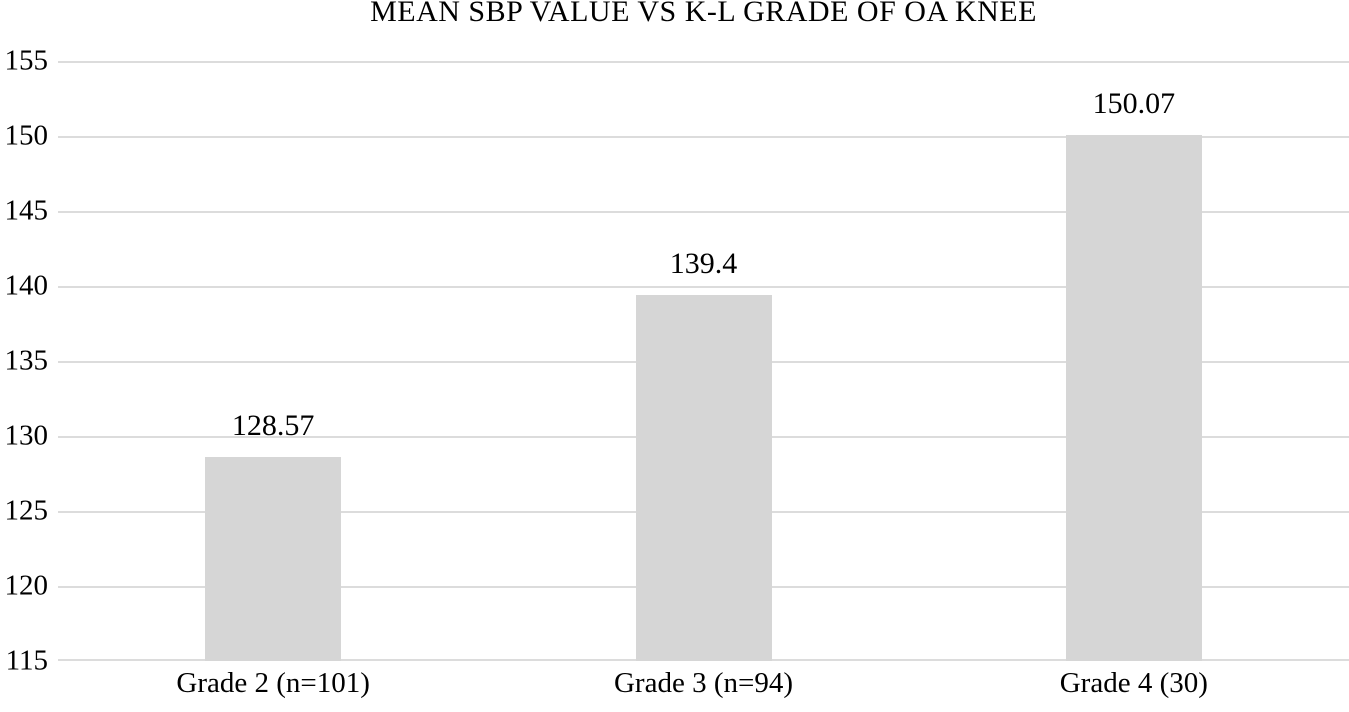  Describe the element at coordinates (26, 285) in the screenshot. I see `y-axis-tick-label: 140` at that location.